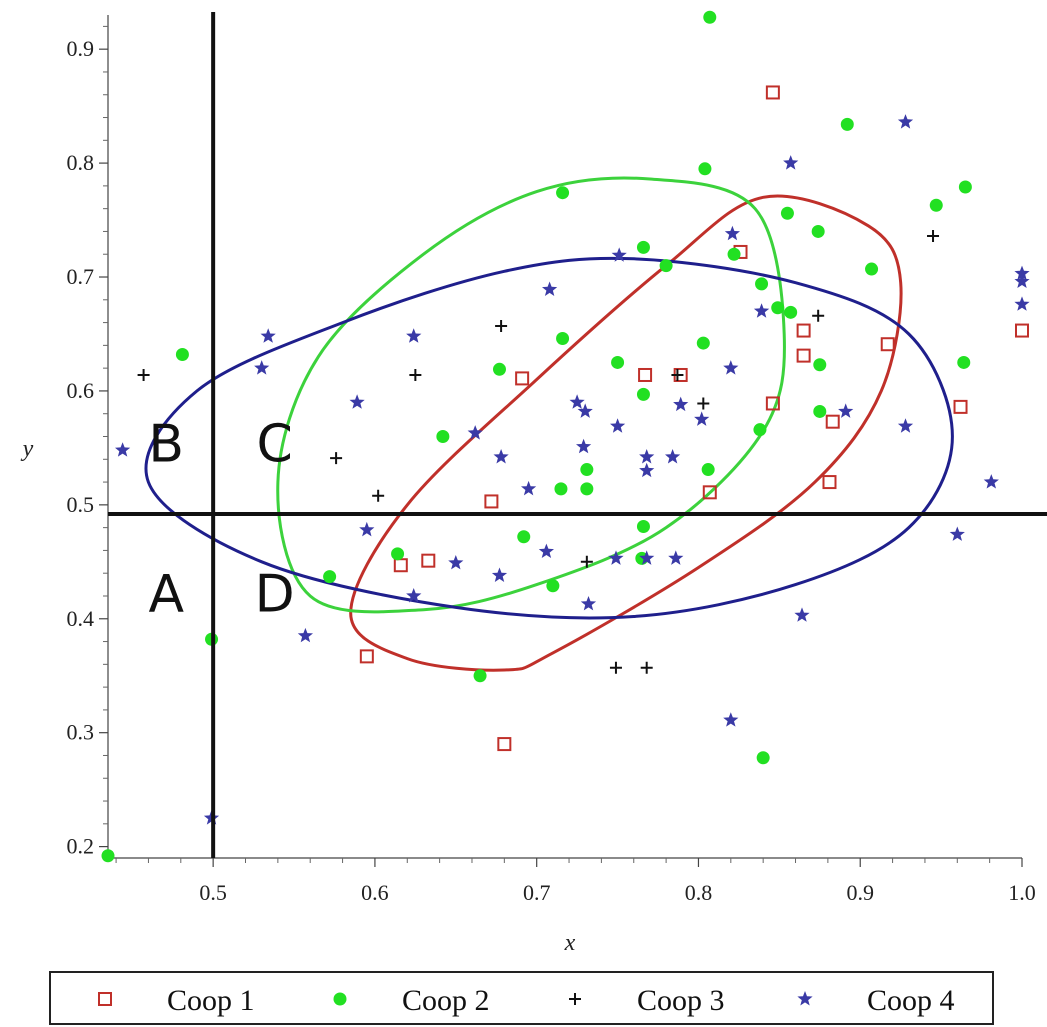 This screenshot has height=1027, width=1047. Describe the element at coordinates (81, 504) in the screenshot. I see `y-tick-label: 0.5` at that location.